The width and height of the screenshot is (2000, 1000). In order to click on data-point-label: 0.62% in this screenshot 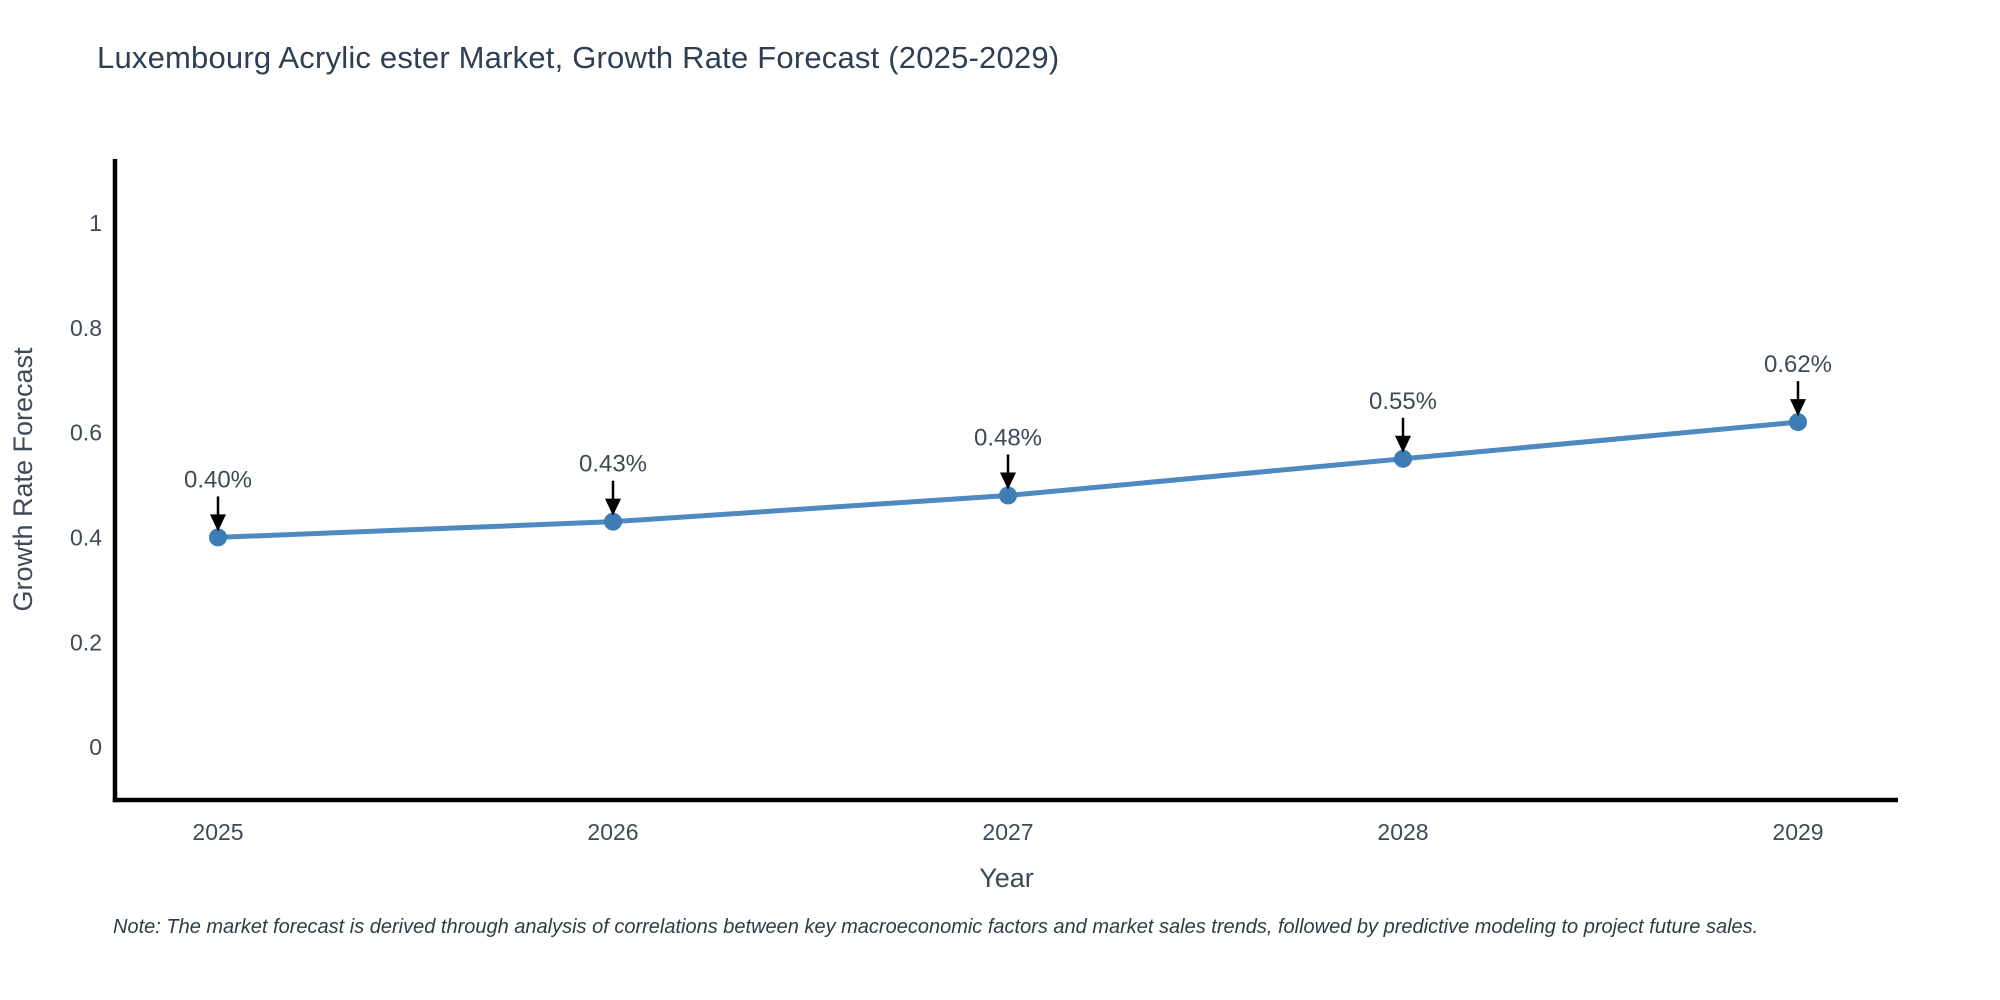, I will do `click(1798, 364)`.